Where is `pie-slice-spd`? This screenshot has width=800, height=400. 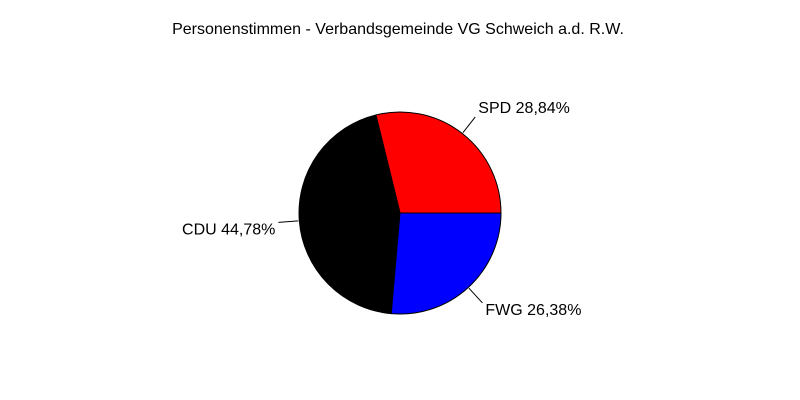
pie-slice-spd is located at coordinates (438, 162).